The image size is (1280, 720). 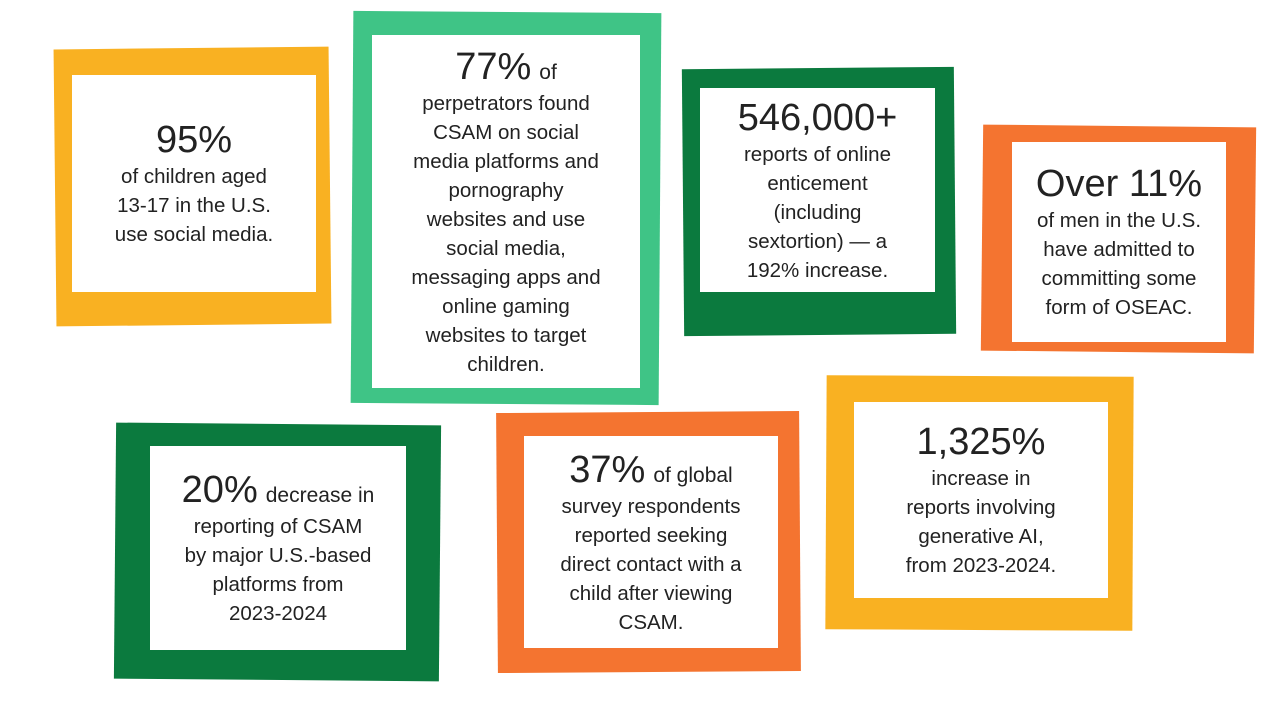 I want to click on card-text: media platforms and, so click(x=506, y=161).